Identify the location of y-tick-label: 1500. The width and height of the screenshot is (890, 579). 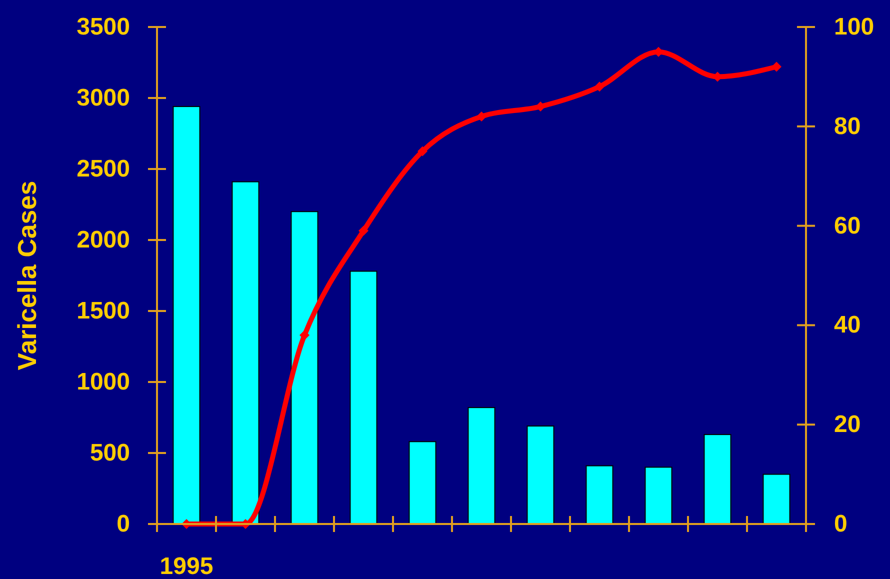
(103, 311).